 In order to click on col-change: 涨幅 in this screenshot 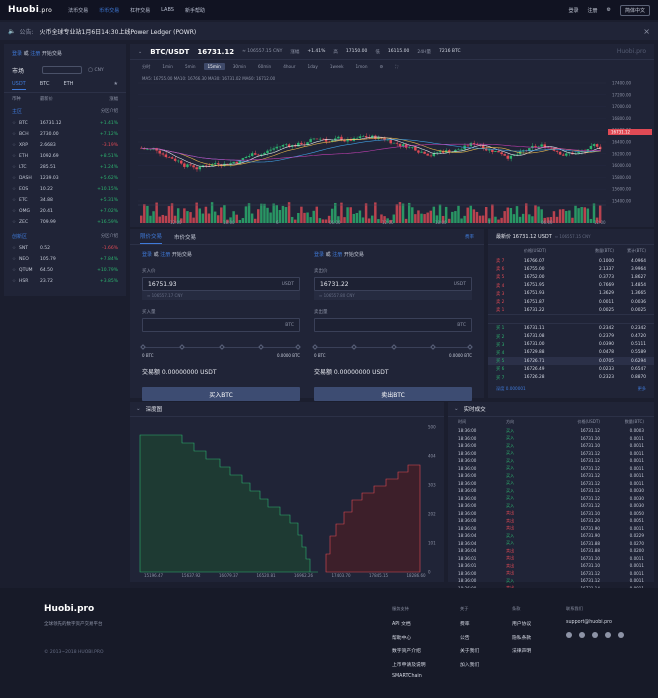, I will do `click(113, 99)`.